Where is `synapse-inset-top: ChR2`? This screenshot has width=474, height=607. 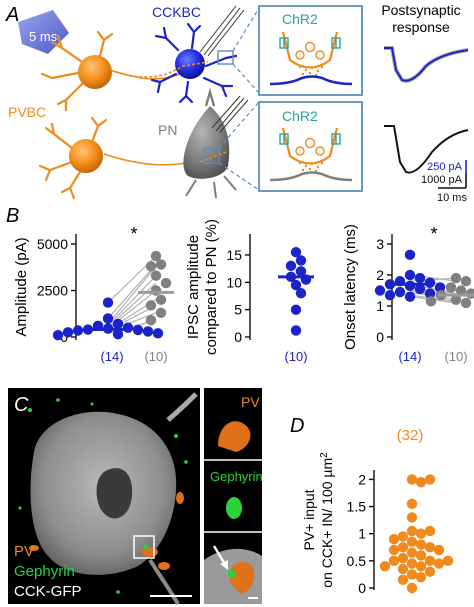 synapse-inset-top: ChR2 is located at coordinates (310, 50).